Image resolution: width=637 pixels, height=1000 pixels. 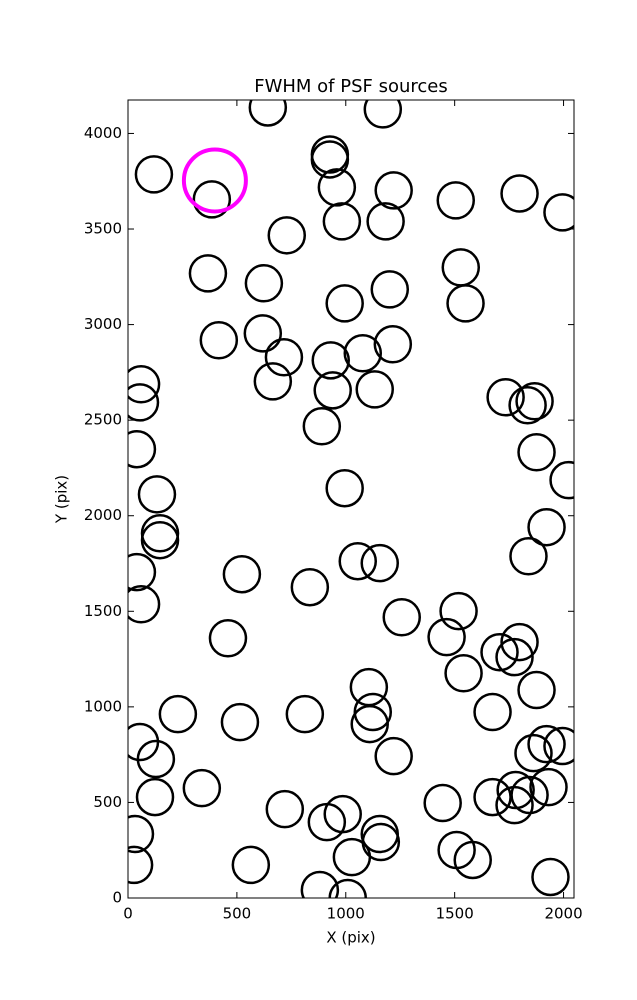 What do you see at coordinates (346, 914) in the screenshot?
I see `x-tick-label: 1000` at bounding box center [346, 914].